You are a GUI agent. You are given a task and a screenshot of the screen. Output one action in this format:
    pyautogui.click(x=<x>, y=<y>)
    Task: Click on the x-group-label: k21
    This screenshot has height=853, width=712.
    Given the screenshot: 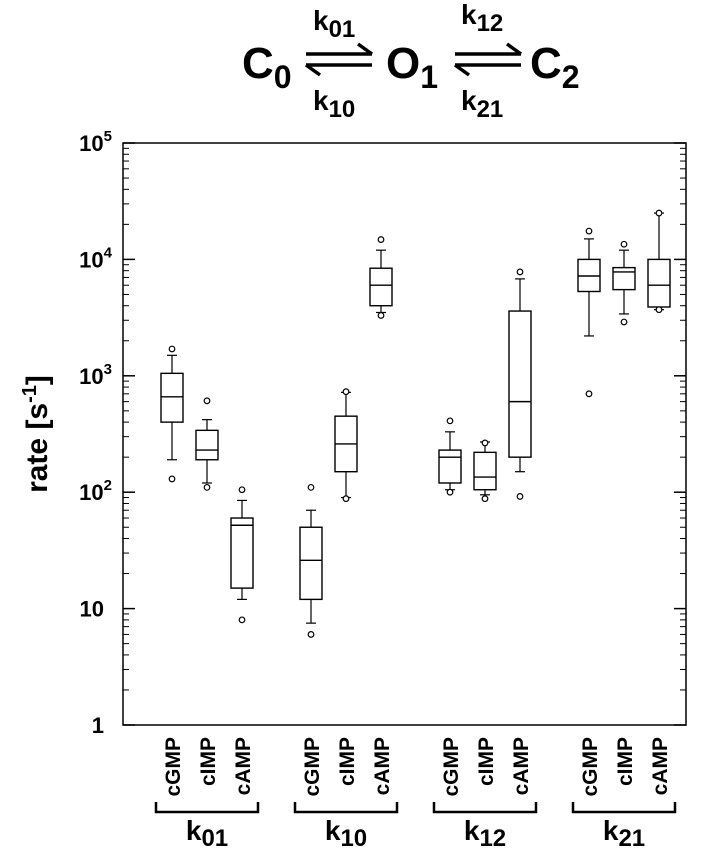 What is the action you would take?
    pyautogui.click(x=624, y=833)
    